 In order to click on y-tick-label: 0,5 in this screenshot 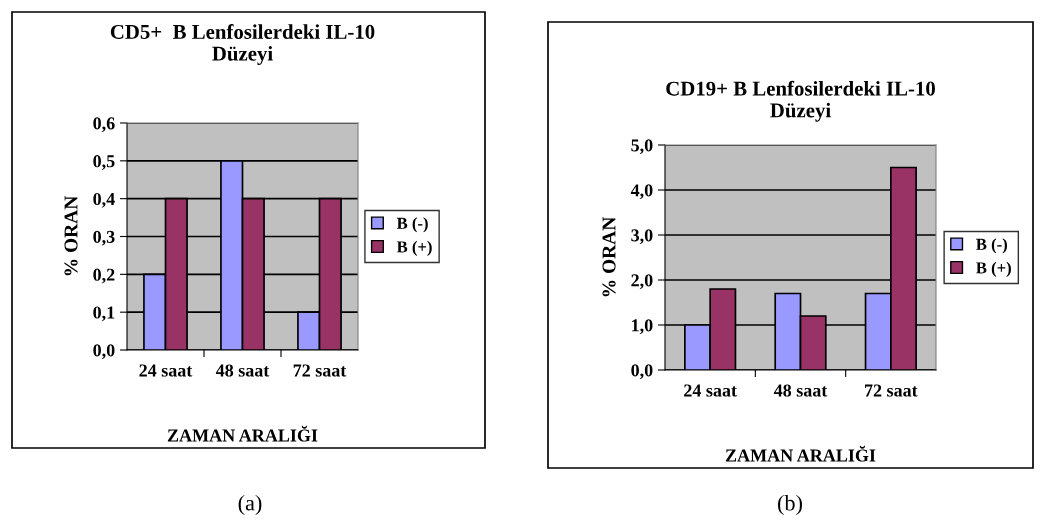, I will do `click(104, 162)`.